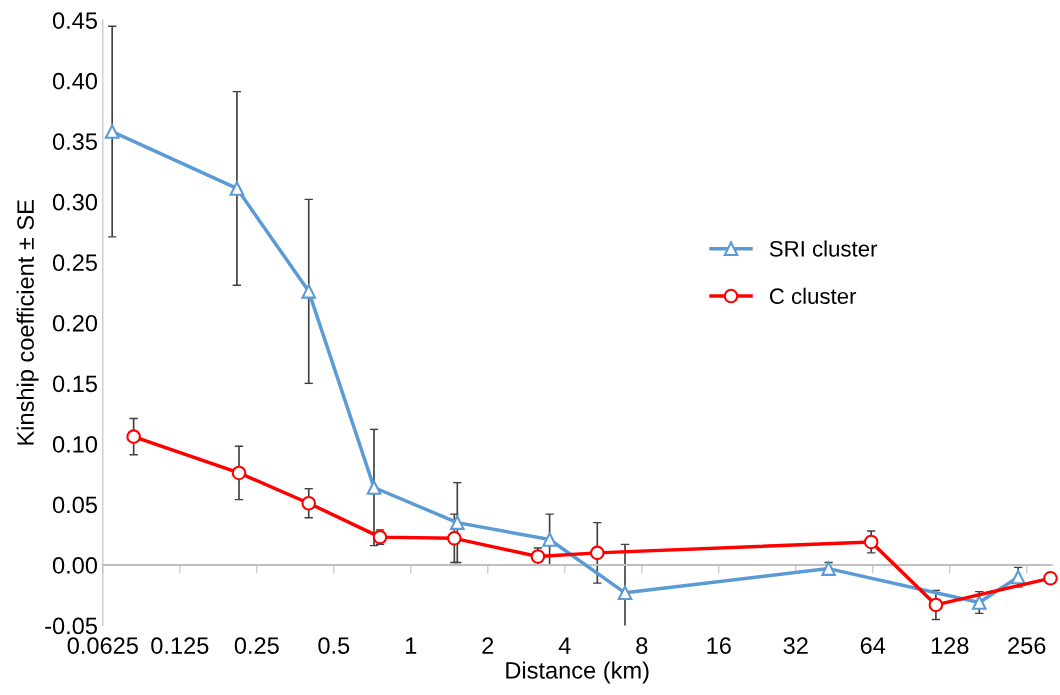 This screenshot has height=695, width=1060. Describe the element at coordinates (75, 323) in the screenshot. I see `y-tick-label: 0.20` at that location.